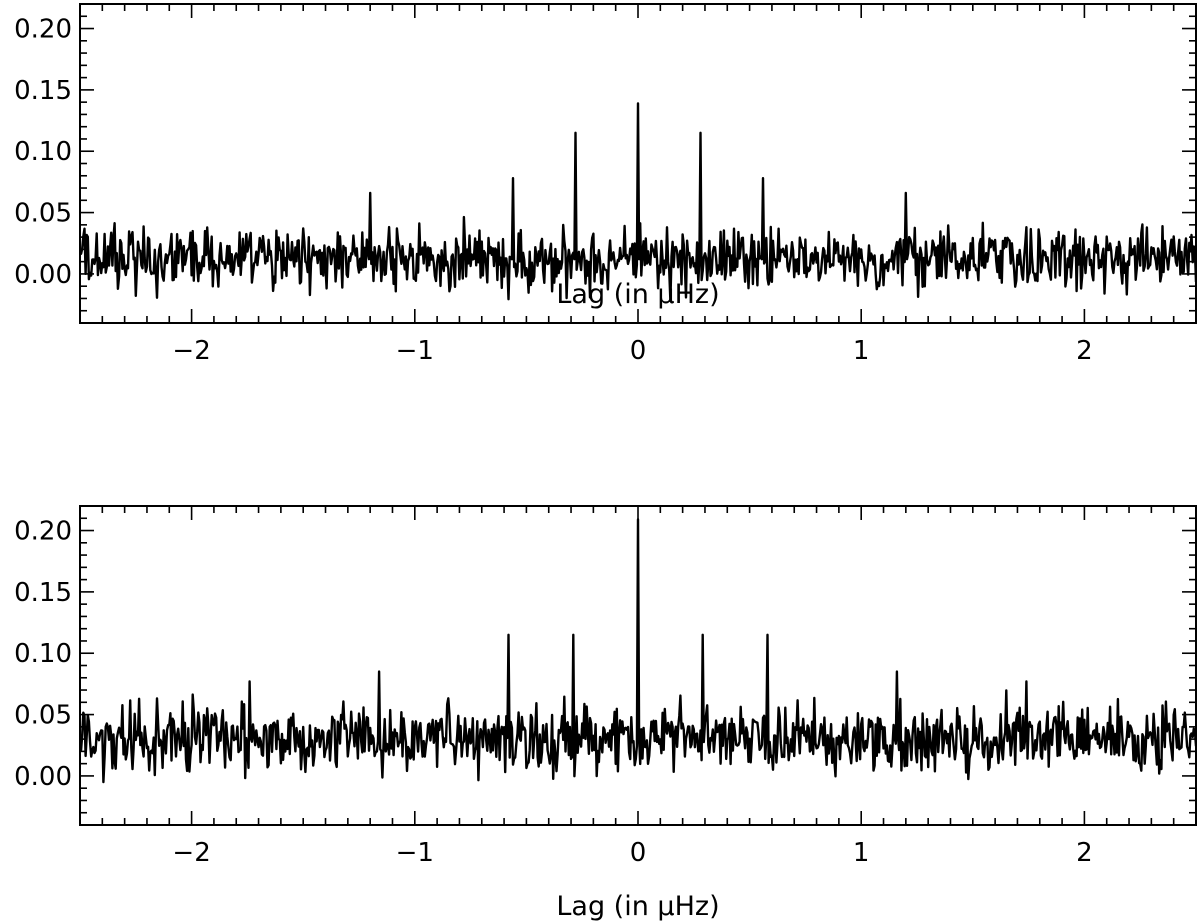 The width and height of the screenshot is (1200, 922). What do you see at coordinates (43, 593) in the screenshot?
I see `bottom-y-tick-label: 0.15` at bounding box center [43, 593].